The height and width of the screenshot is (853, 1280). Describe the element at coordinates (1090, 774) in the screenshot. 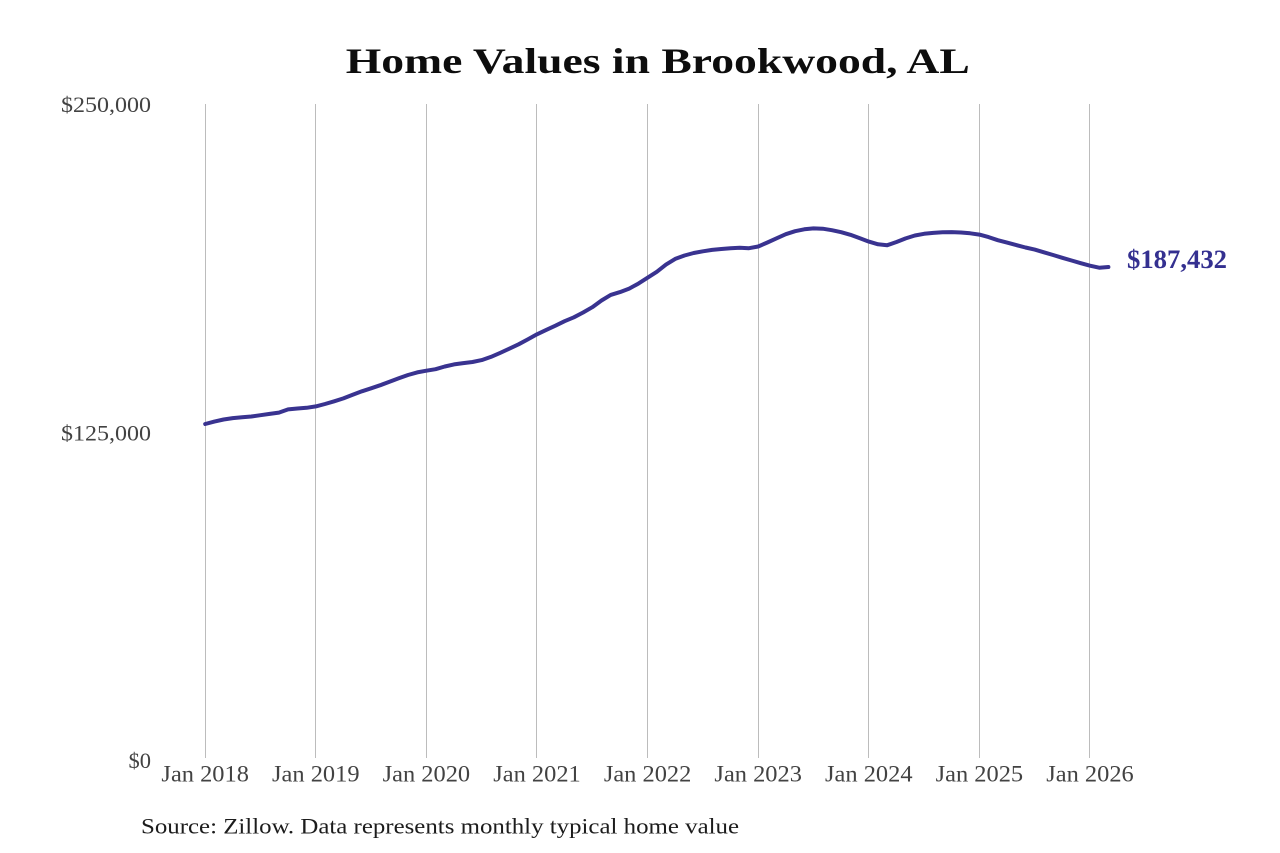

I see `svg-text: Jan 2026` at that location.